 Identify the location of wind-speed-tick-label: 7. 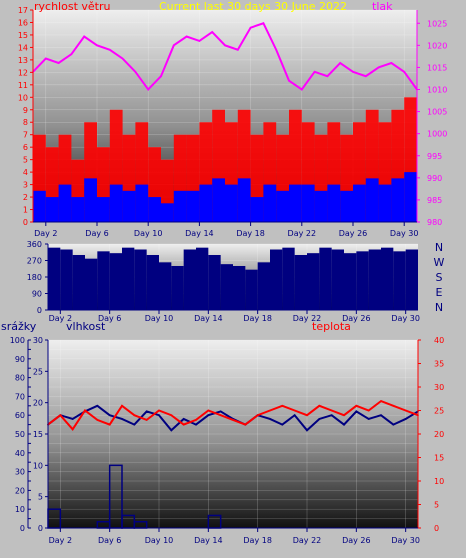
(25, 135).